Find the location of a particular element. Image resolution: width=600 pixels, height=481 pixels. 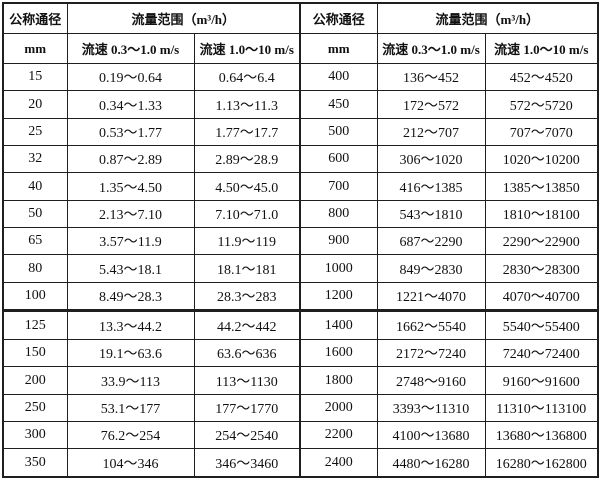

header-unit-mm-right: mm is located at coordinates (338, 48).